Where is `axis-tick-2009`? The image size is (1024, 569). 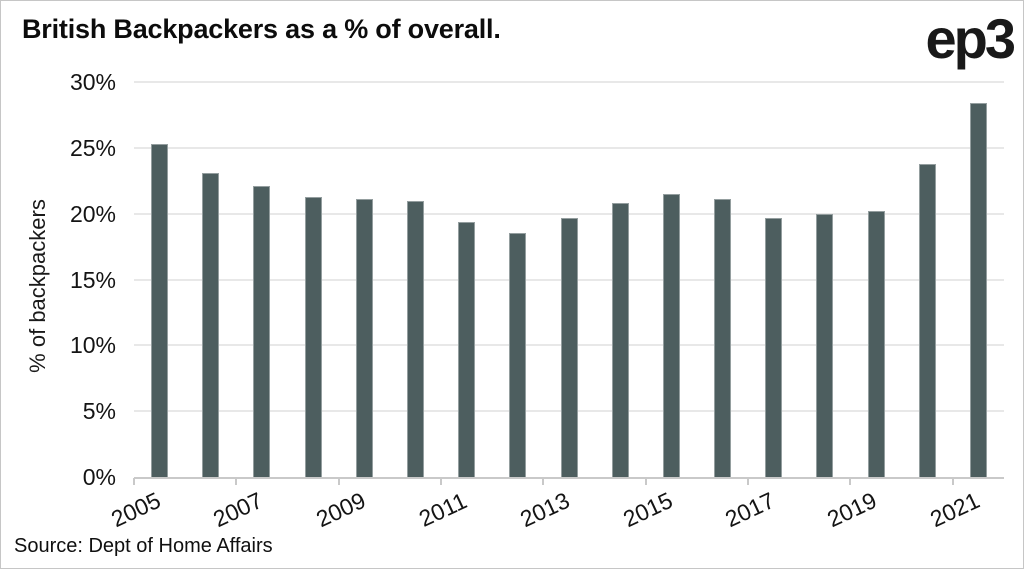 axis-tick-2009 is located at coordinates (338, 481).